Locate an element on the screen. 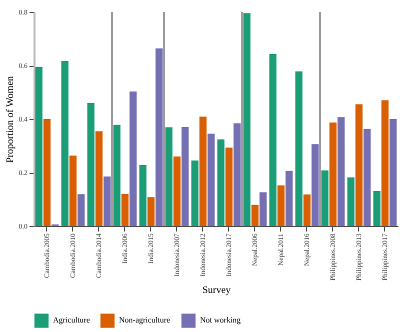  legend-label: Not working is located at coordinates (220, 320).